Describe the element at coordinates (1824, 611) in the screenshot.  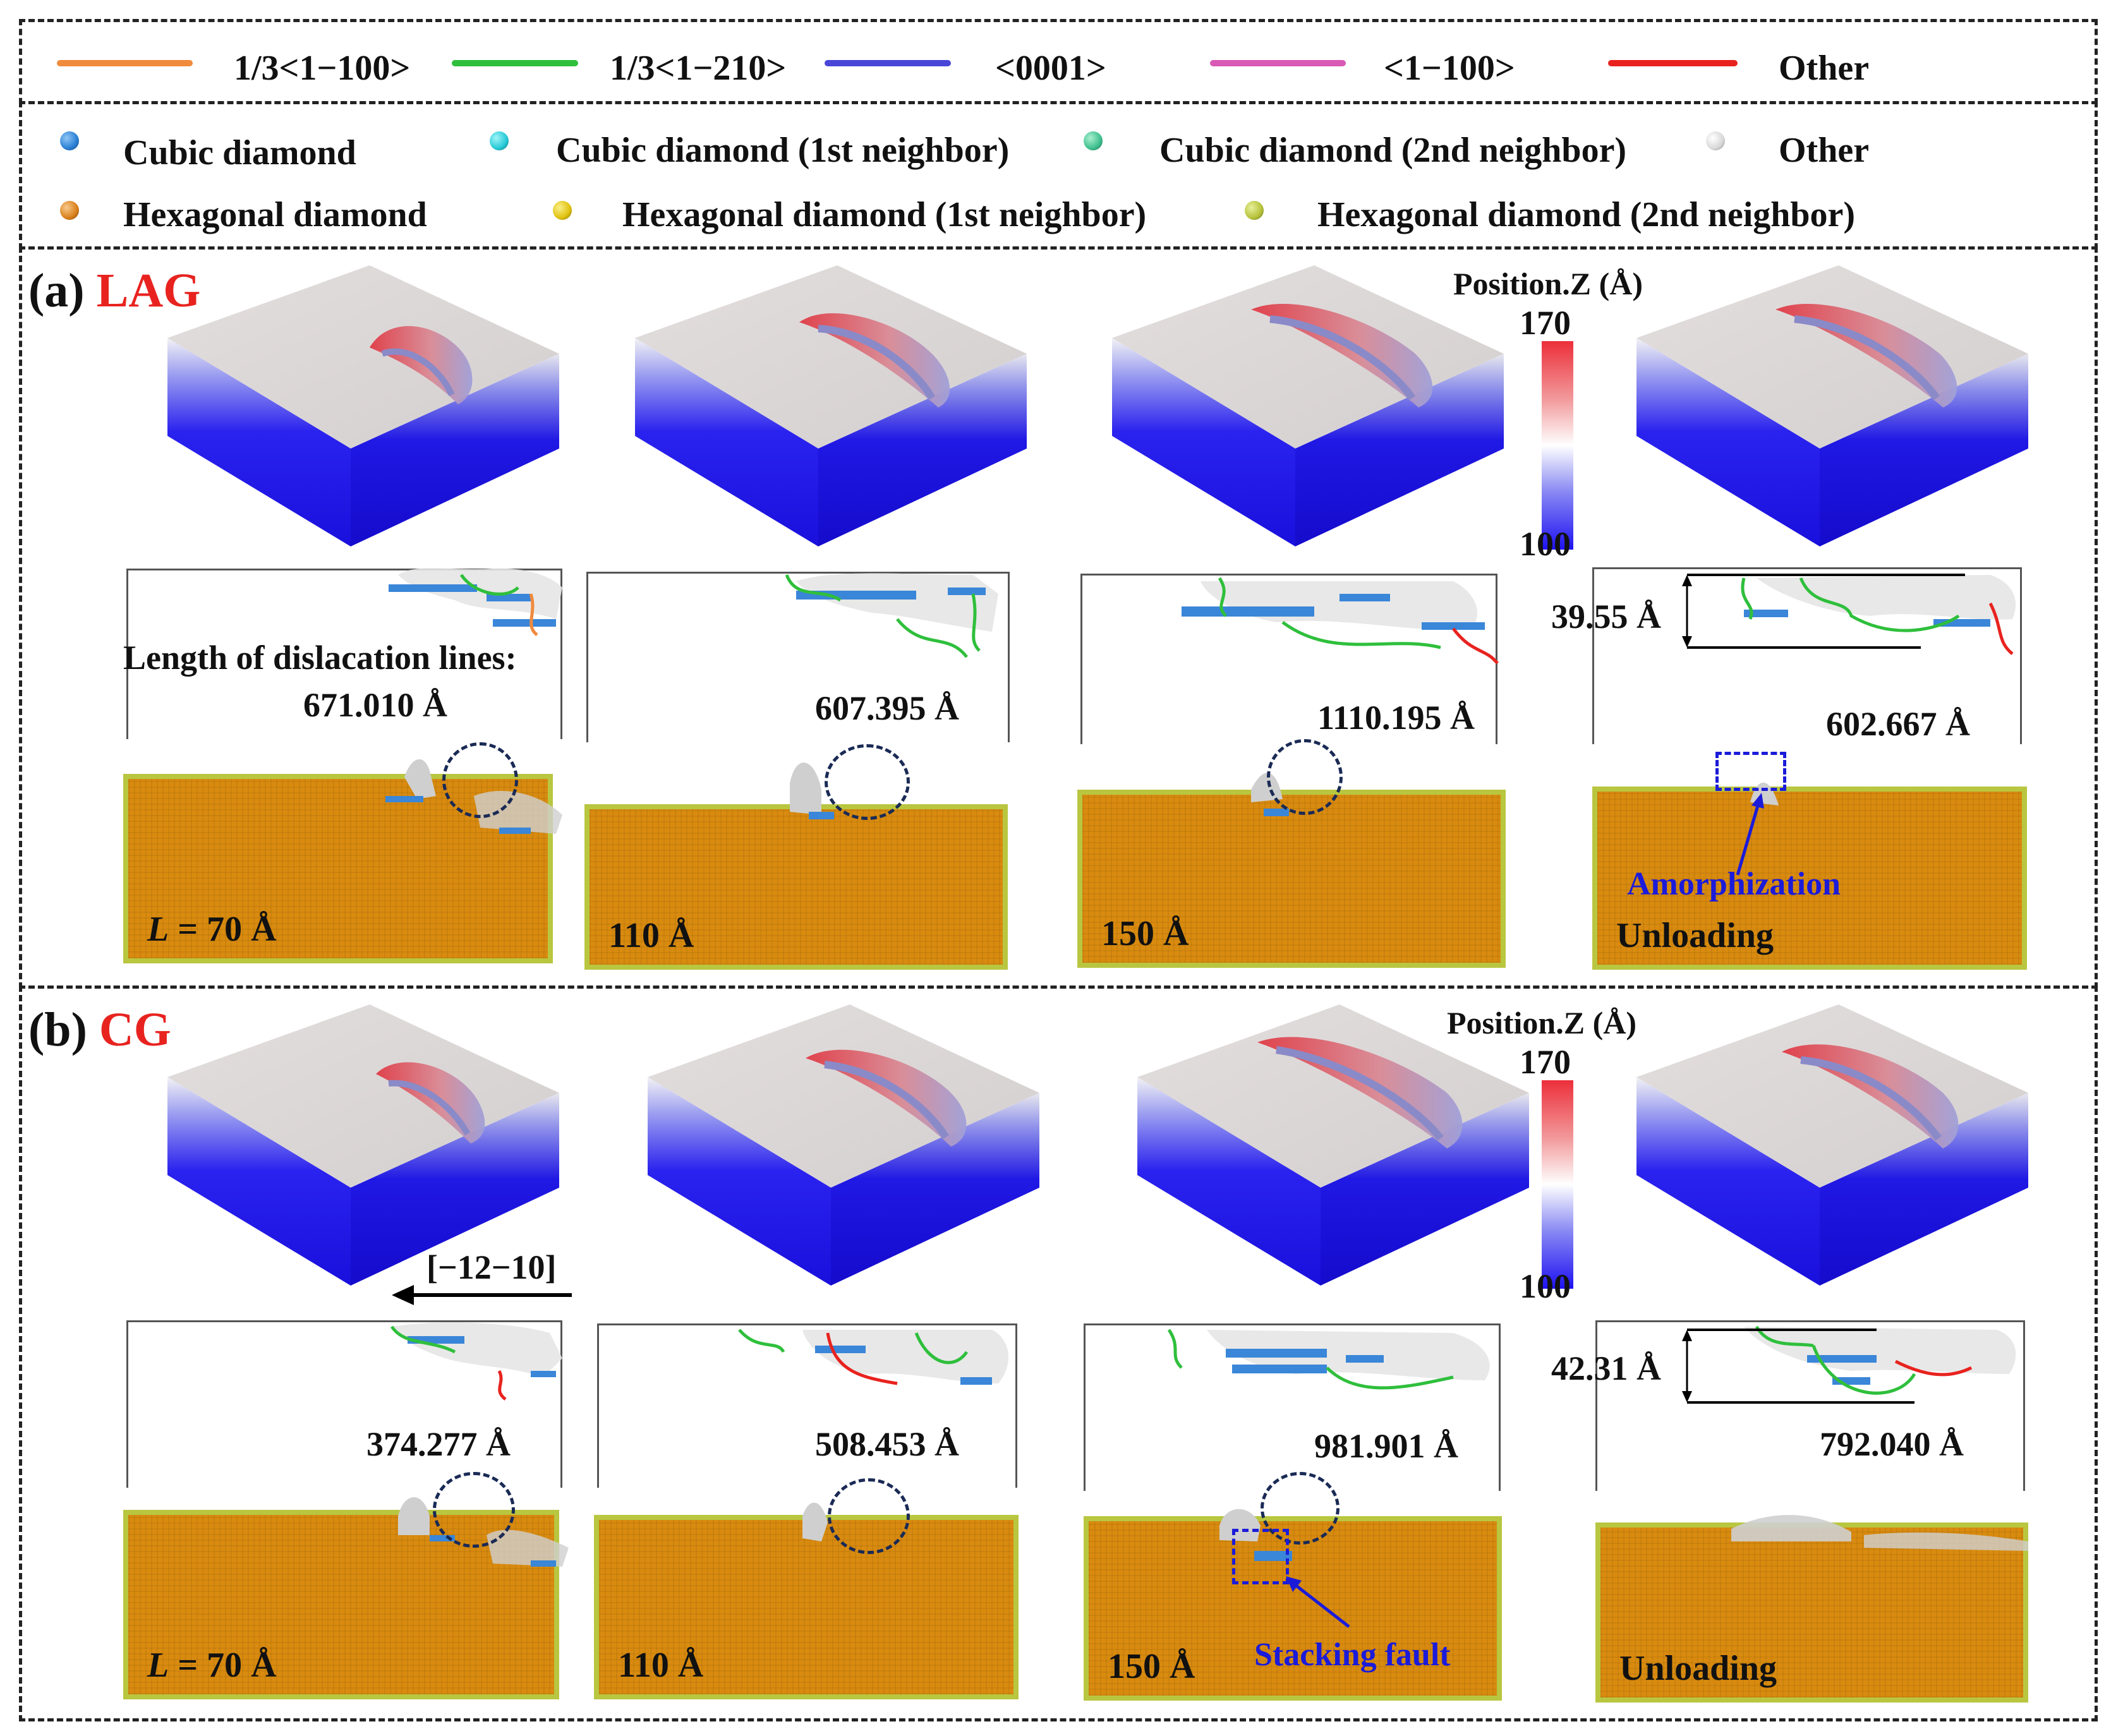
I see `depth-dimension-a` at that location.